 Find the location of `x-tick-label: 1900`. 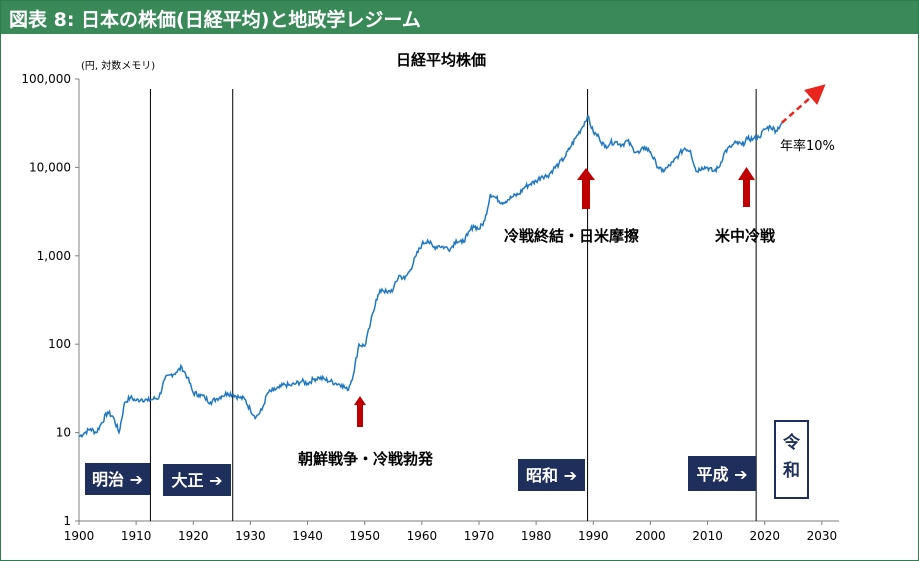

x-tick-label: 1900 is located at coordinates (79, 536).